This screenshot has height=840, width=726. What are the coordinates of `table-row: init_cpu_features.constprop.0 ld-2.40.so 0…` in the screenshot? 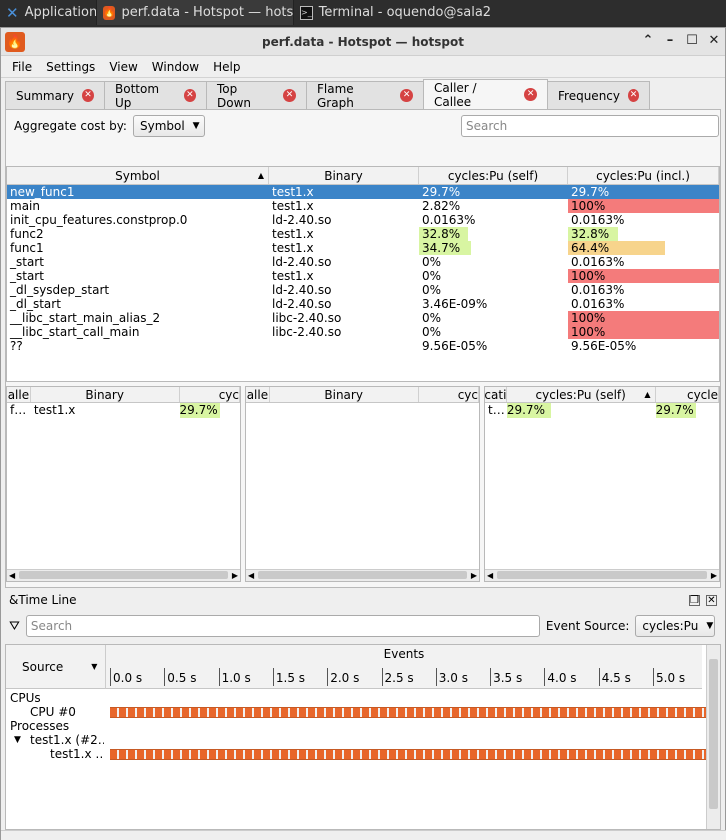 It's located at (363, 220).